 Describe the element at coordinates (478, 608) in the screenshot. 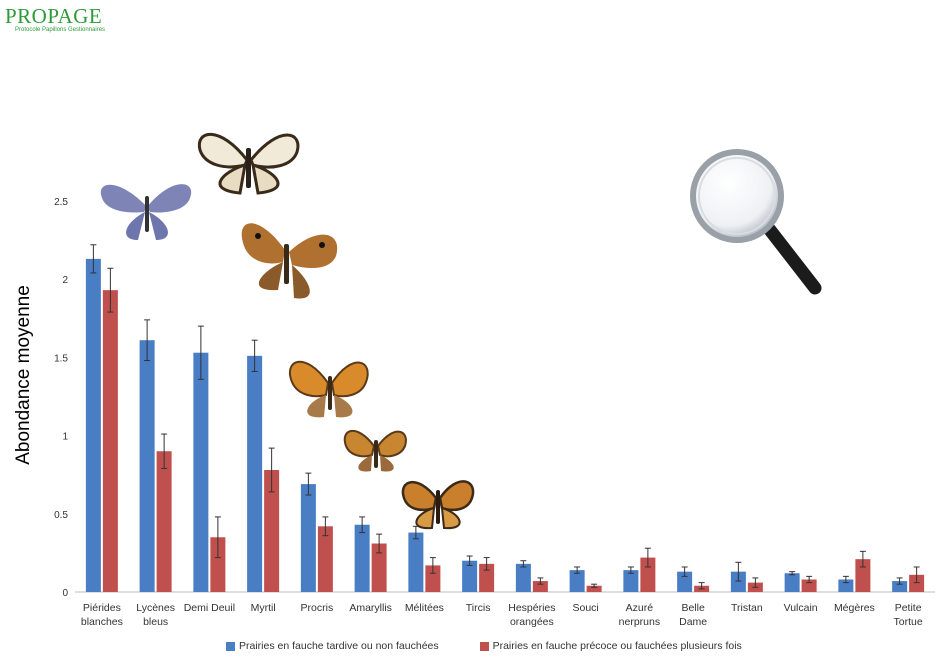

I see `x-tick-label: Tircis` at that location.